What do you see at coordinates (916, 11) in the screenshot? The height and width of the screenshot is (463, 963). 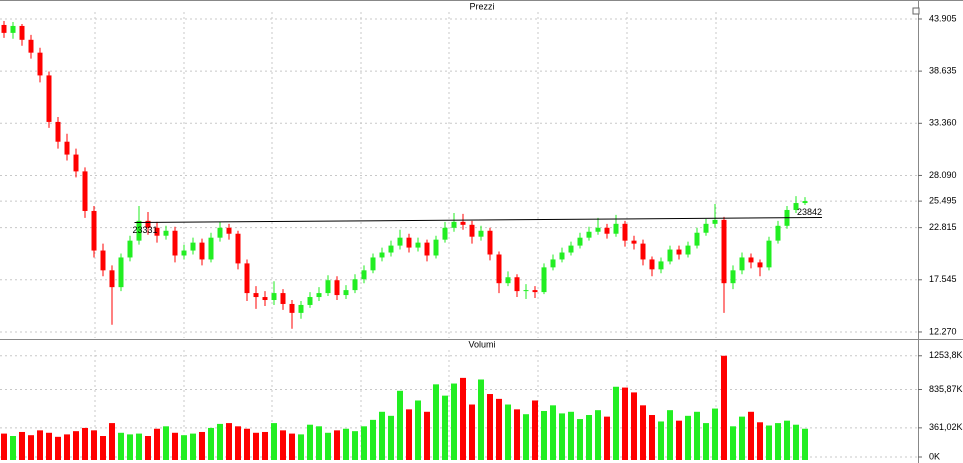 I see `panel-button` at bounding box center [916, 11].